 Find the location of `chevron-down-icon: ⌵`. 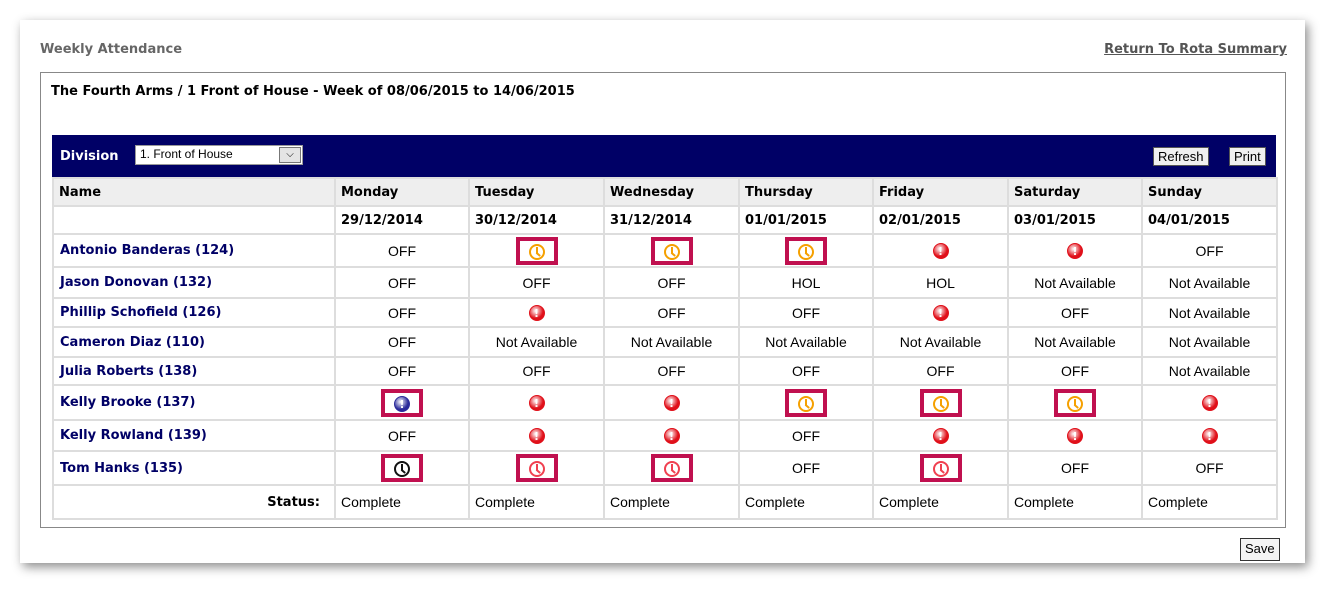

chevron-down-icon: ⌵ is located at coordinates (290, 155).